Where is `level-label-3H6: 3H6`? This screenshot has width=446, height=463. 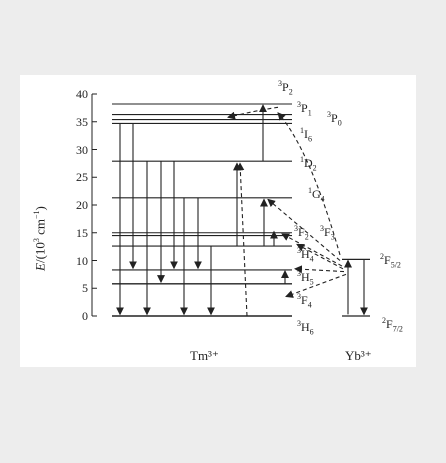
level-label-3H6: 3H6 is located at coordinates (305, 328).